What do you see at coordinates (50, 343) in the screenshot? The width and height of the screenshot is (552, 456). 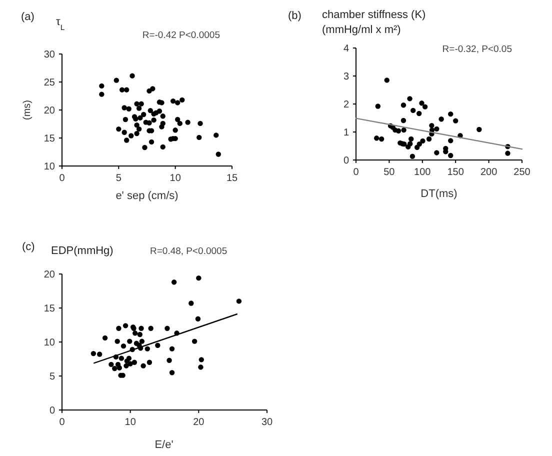 I see `y-tick-label: 10` at bounding box center [50, 343].